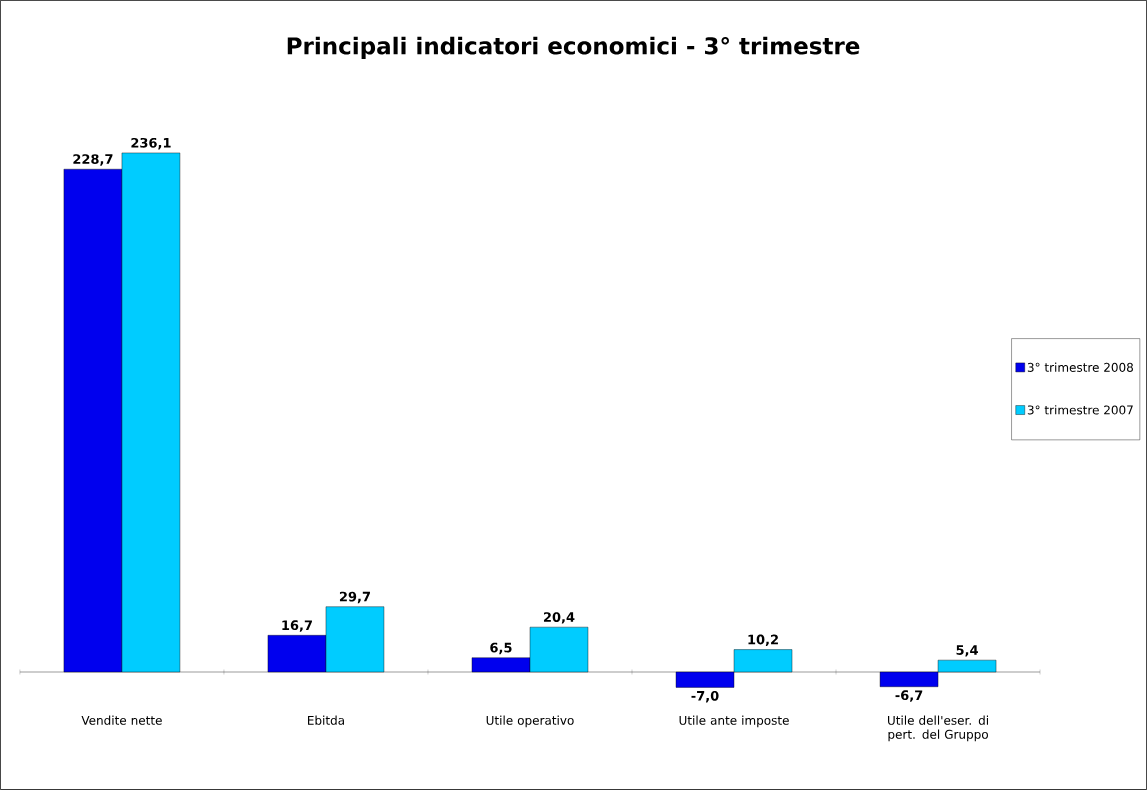  What do you see at coordinates (1080, 410) in the screenshot?
I see `legend-label: 3° trimestre 2007` at bounding box center [1080, 410].